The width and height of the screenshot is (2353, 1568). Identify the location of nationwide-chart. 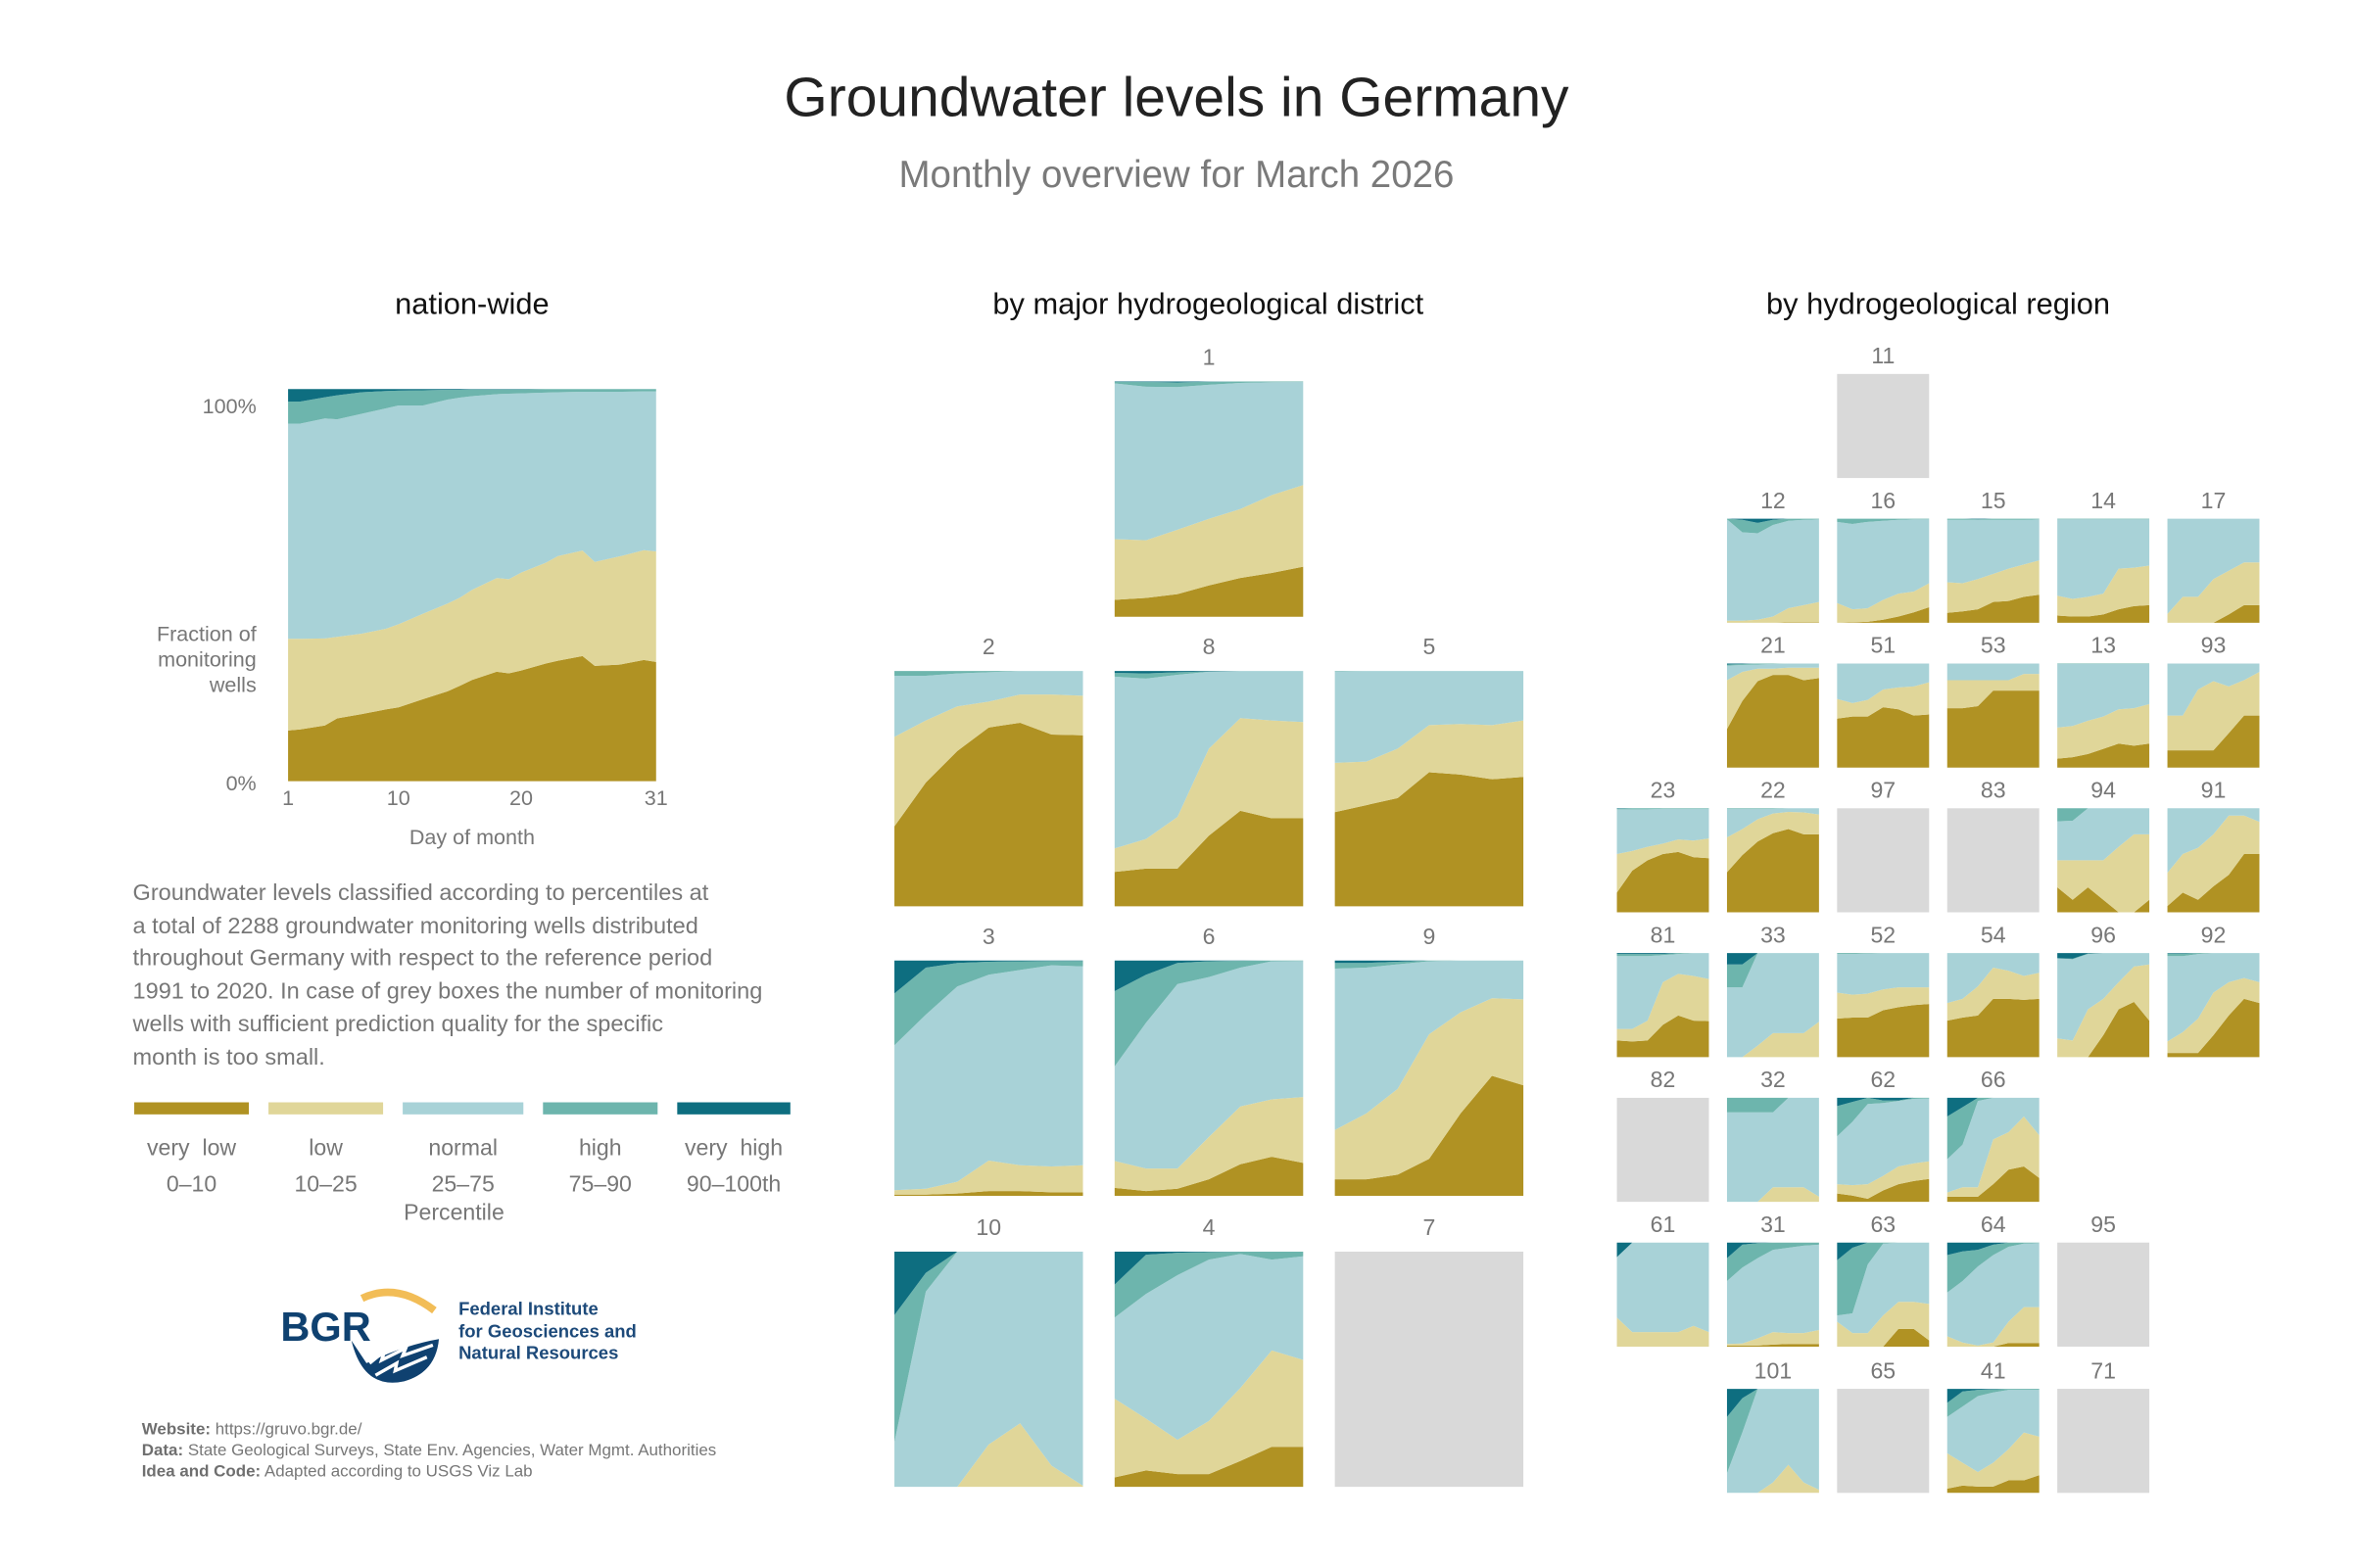
(472, 585).